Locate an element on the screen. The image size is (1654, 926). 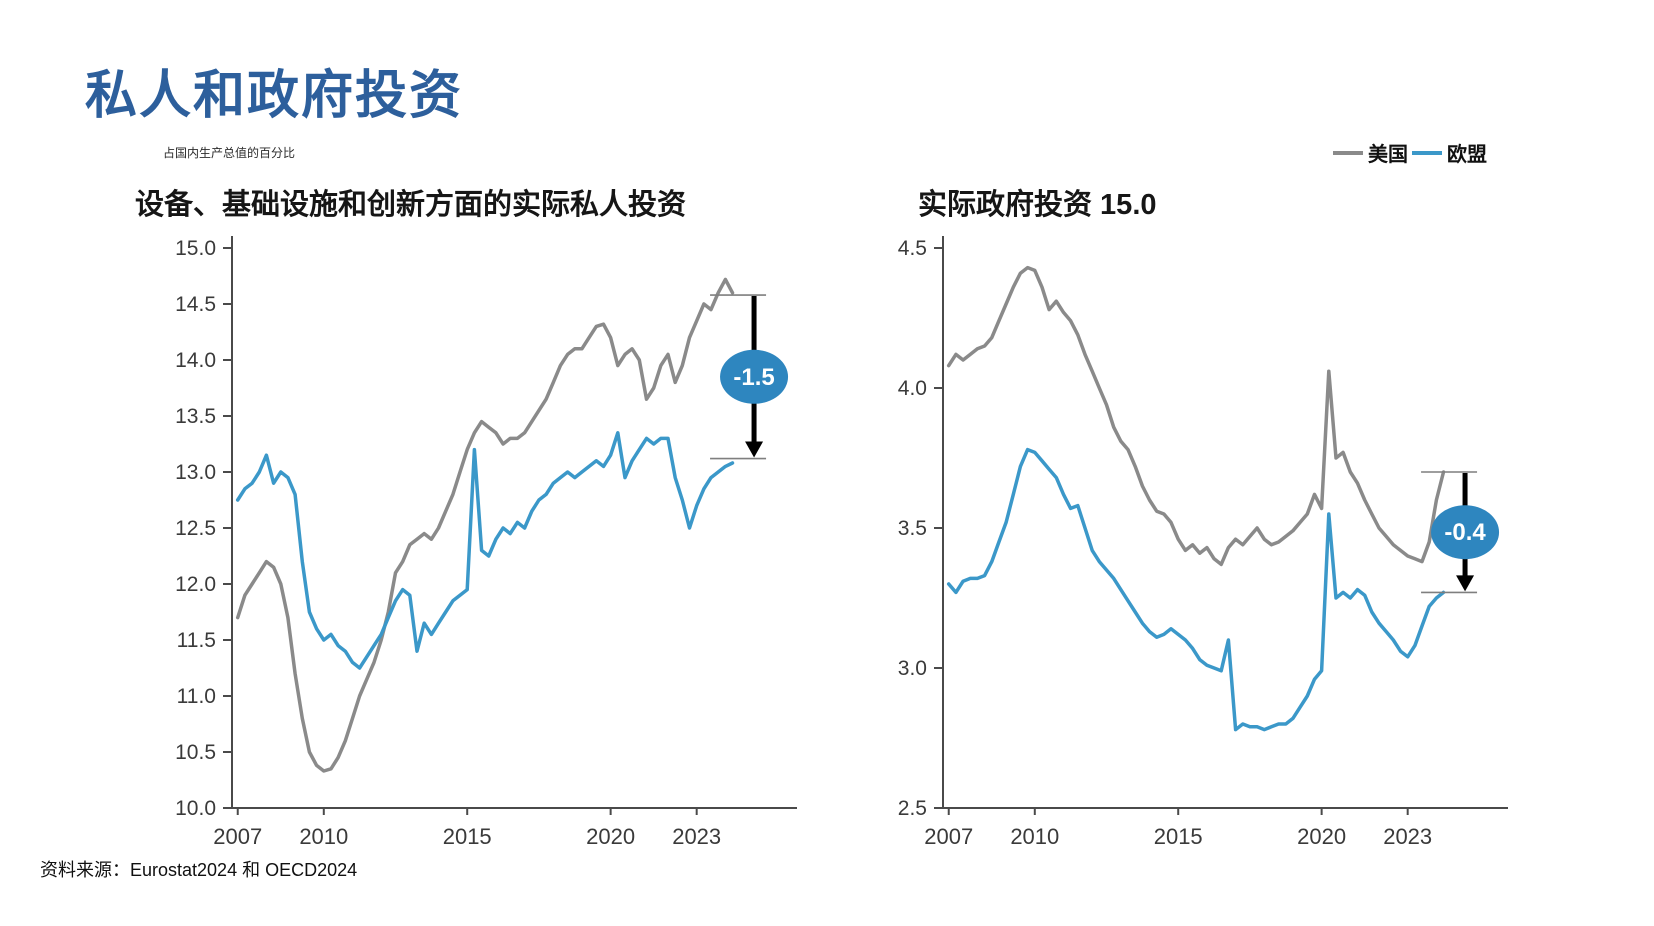
legend-label-us: 美国 is located at coordinates (1388, 155).